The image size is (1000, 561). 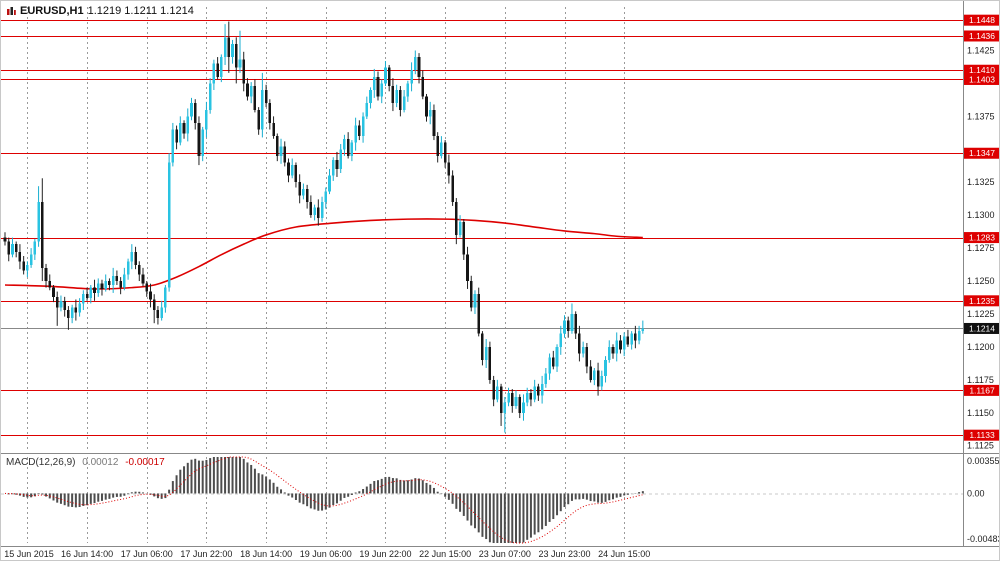 What do you see at coordinates (323, 500) in the screenshot?
I see `macd-signal-line` at bounding box center [323, 500].